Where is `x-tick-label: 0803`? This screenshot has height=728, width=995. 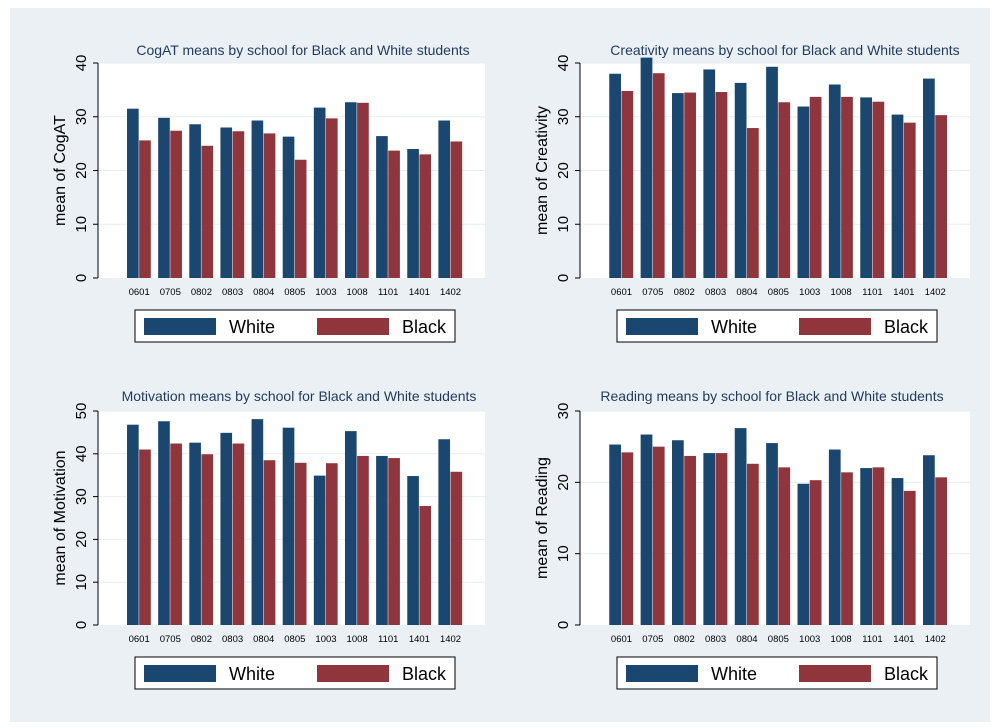 x-tick-label: 0803 is located at coordinates (232, 639).